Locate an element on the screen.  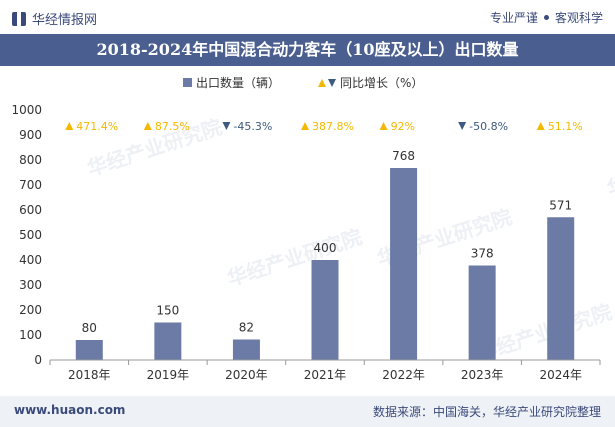
logo-text: 华经情报网 is located at coordinates (65, 20).